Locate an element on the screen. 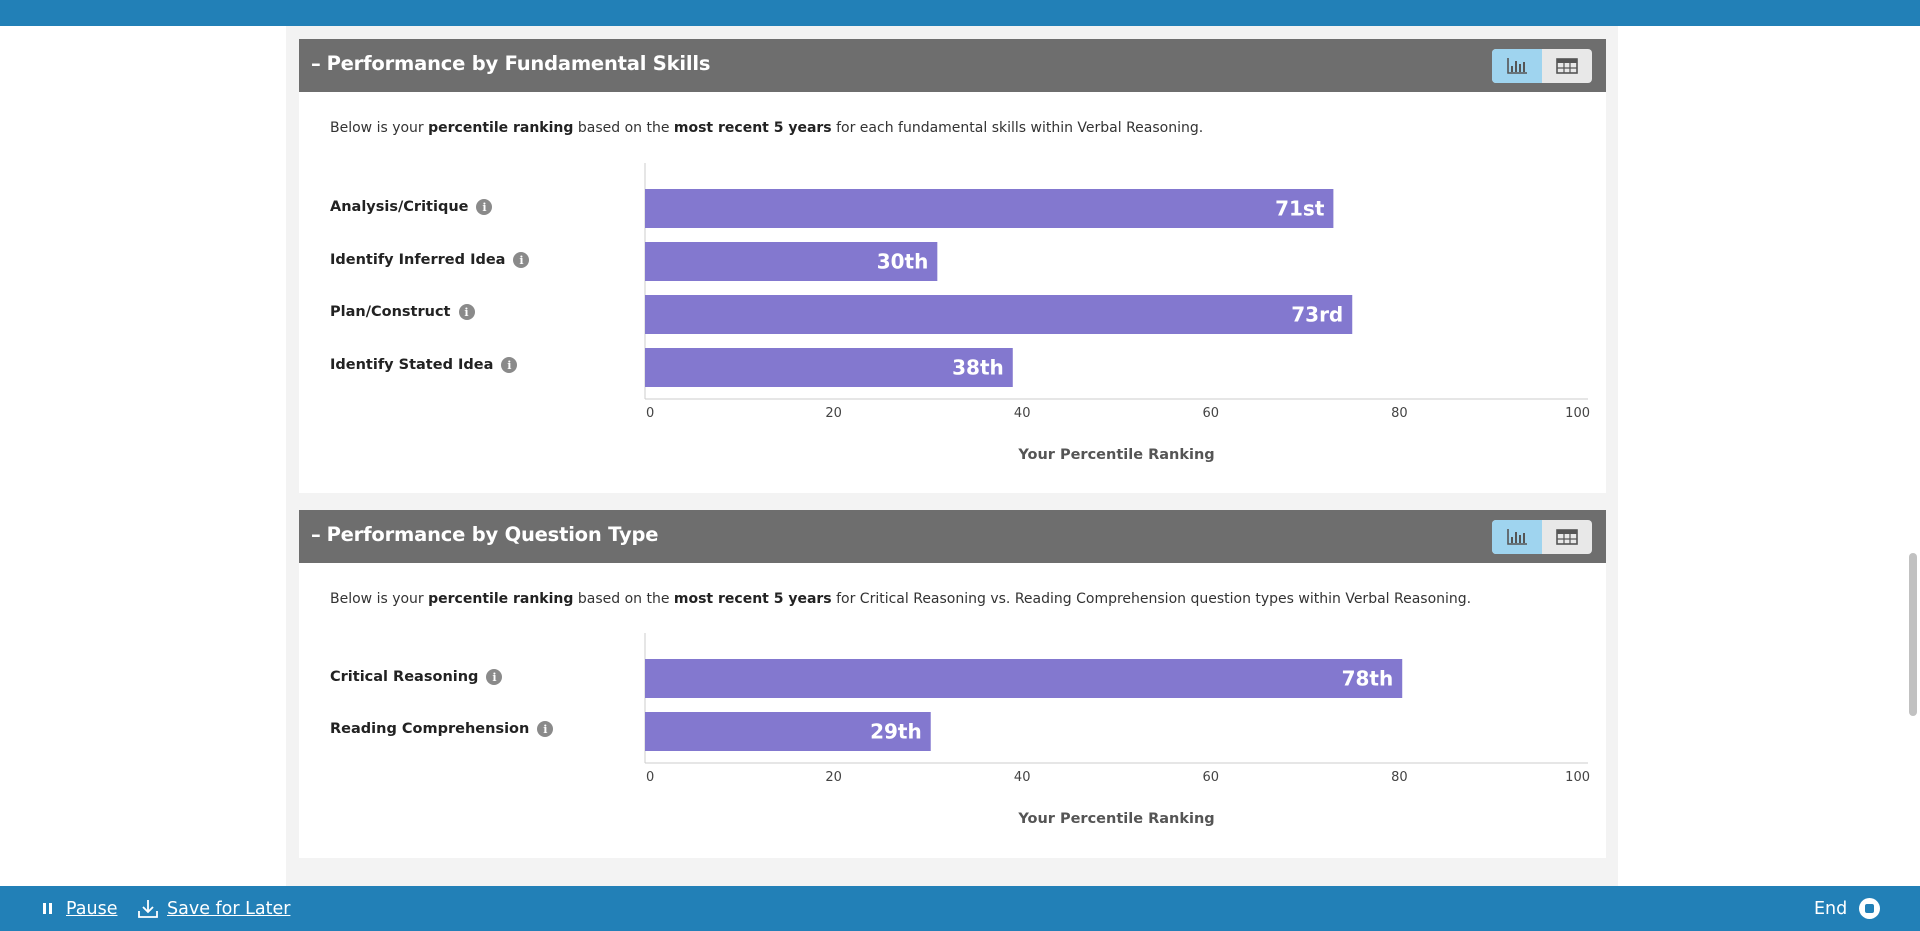  skill-row-label: Analysis/Critique i is located at coordinates (411, 207).